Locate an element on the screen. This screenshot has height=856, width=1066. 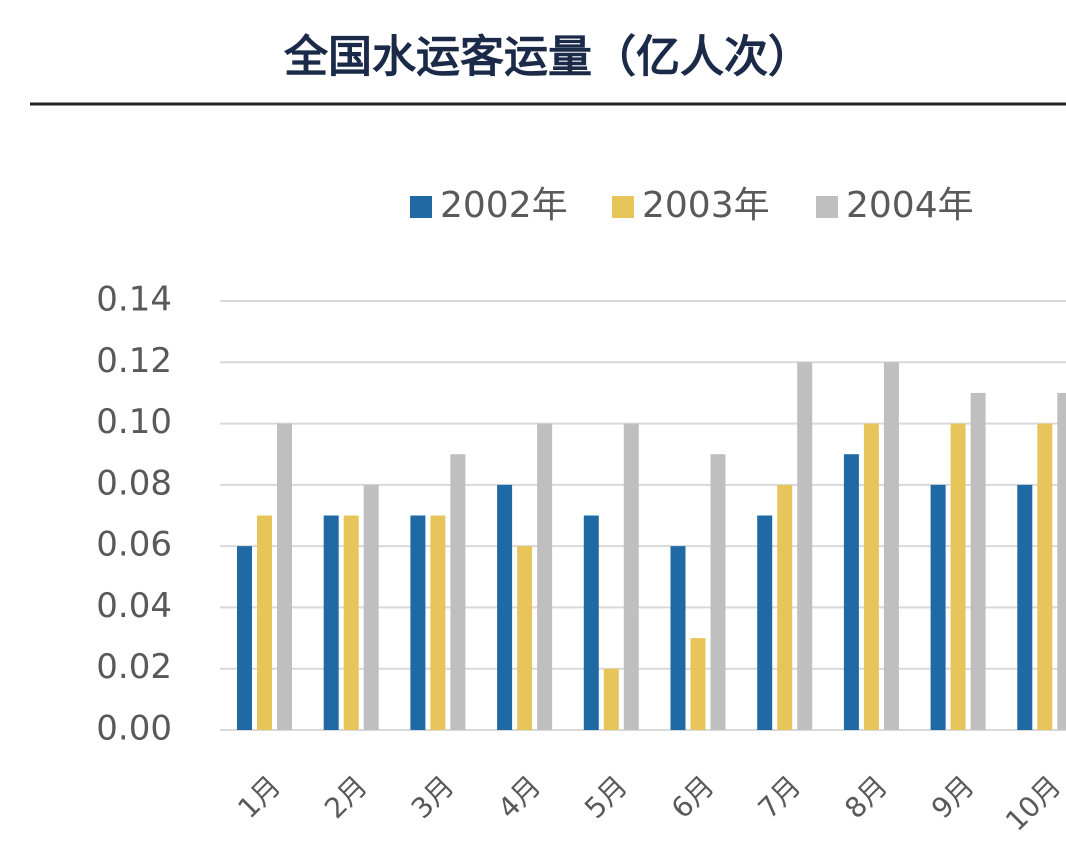
x-tick-label: 4月 is located at coordinates (519, 797).